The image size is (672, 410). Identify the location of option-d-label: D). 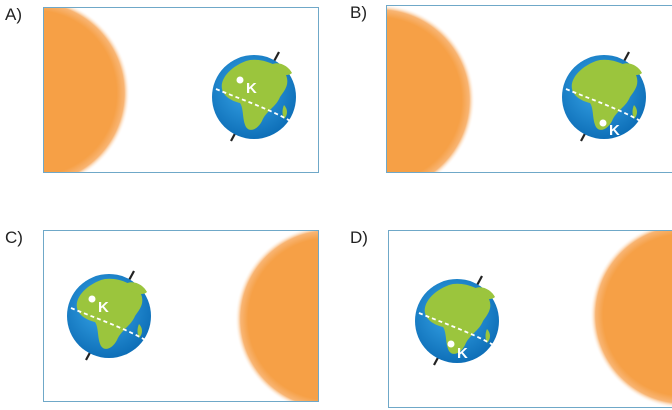
(359, 237).